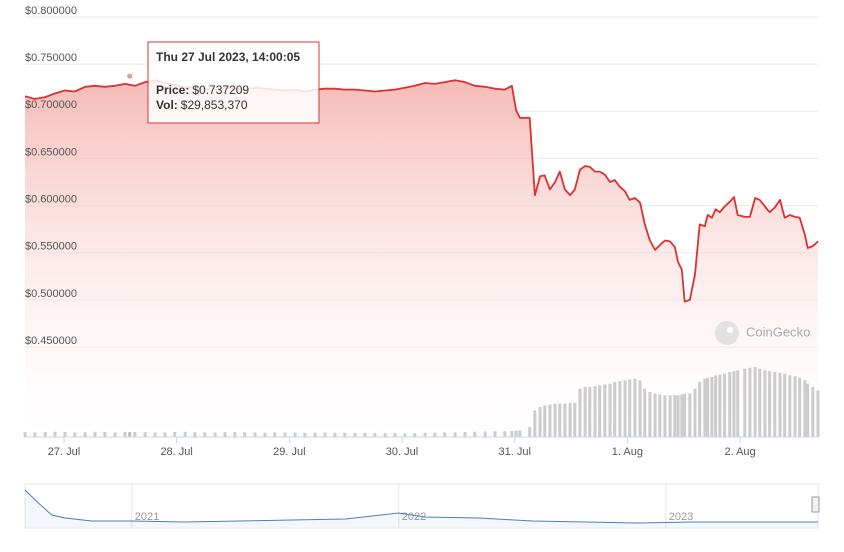 The width and height of the screenshot is (844, 552). Describe the element at coordinates (51, 58) in the screenshot. I see `y-tick-label: $0.750000` at that location.